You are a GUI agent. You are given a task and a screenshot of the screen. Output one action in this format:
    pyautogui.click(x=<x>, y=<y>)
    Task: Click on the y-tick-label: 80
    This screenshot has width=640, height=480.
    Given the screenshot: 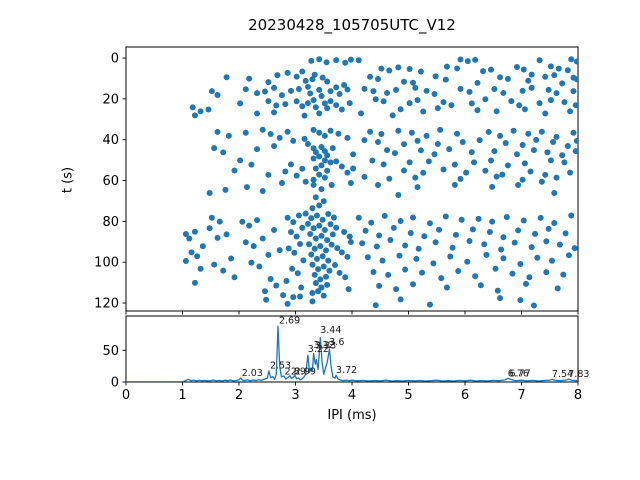 What is the action you would take?
    pyautogui.click(x=110, y=222)
    